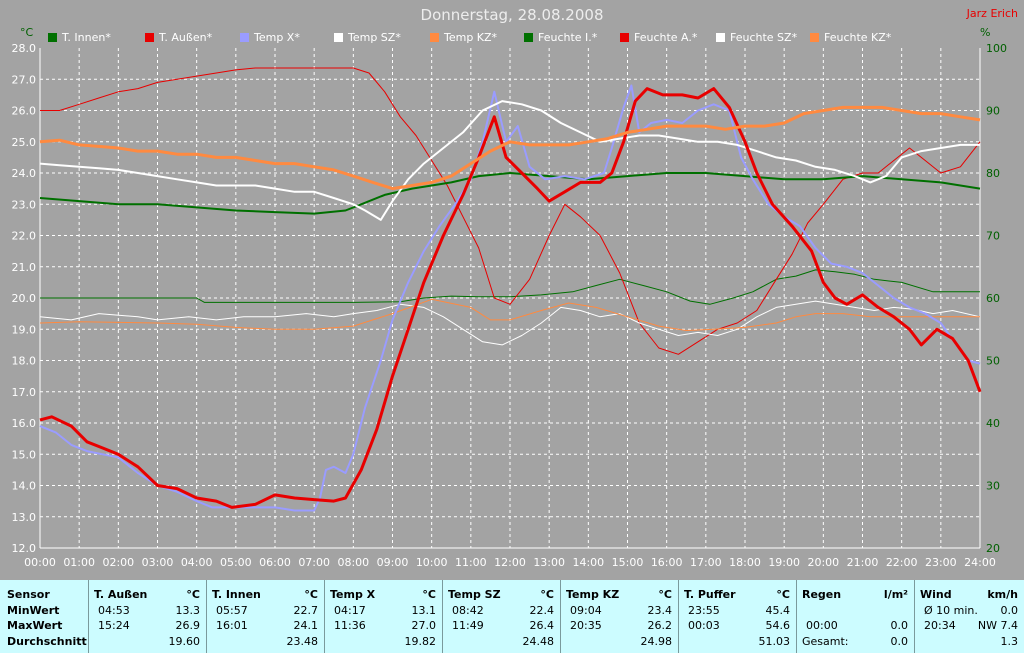 This screenshot has height=653, width=1024. Describe the element at coordinates (47, 641) in the screenshot. I see `row-label: Durchschnitt` at that location.